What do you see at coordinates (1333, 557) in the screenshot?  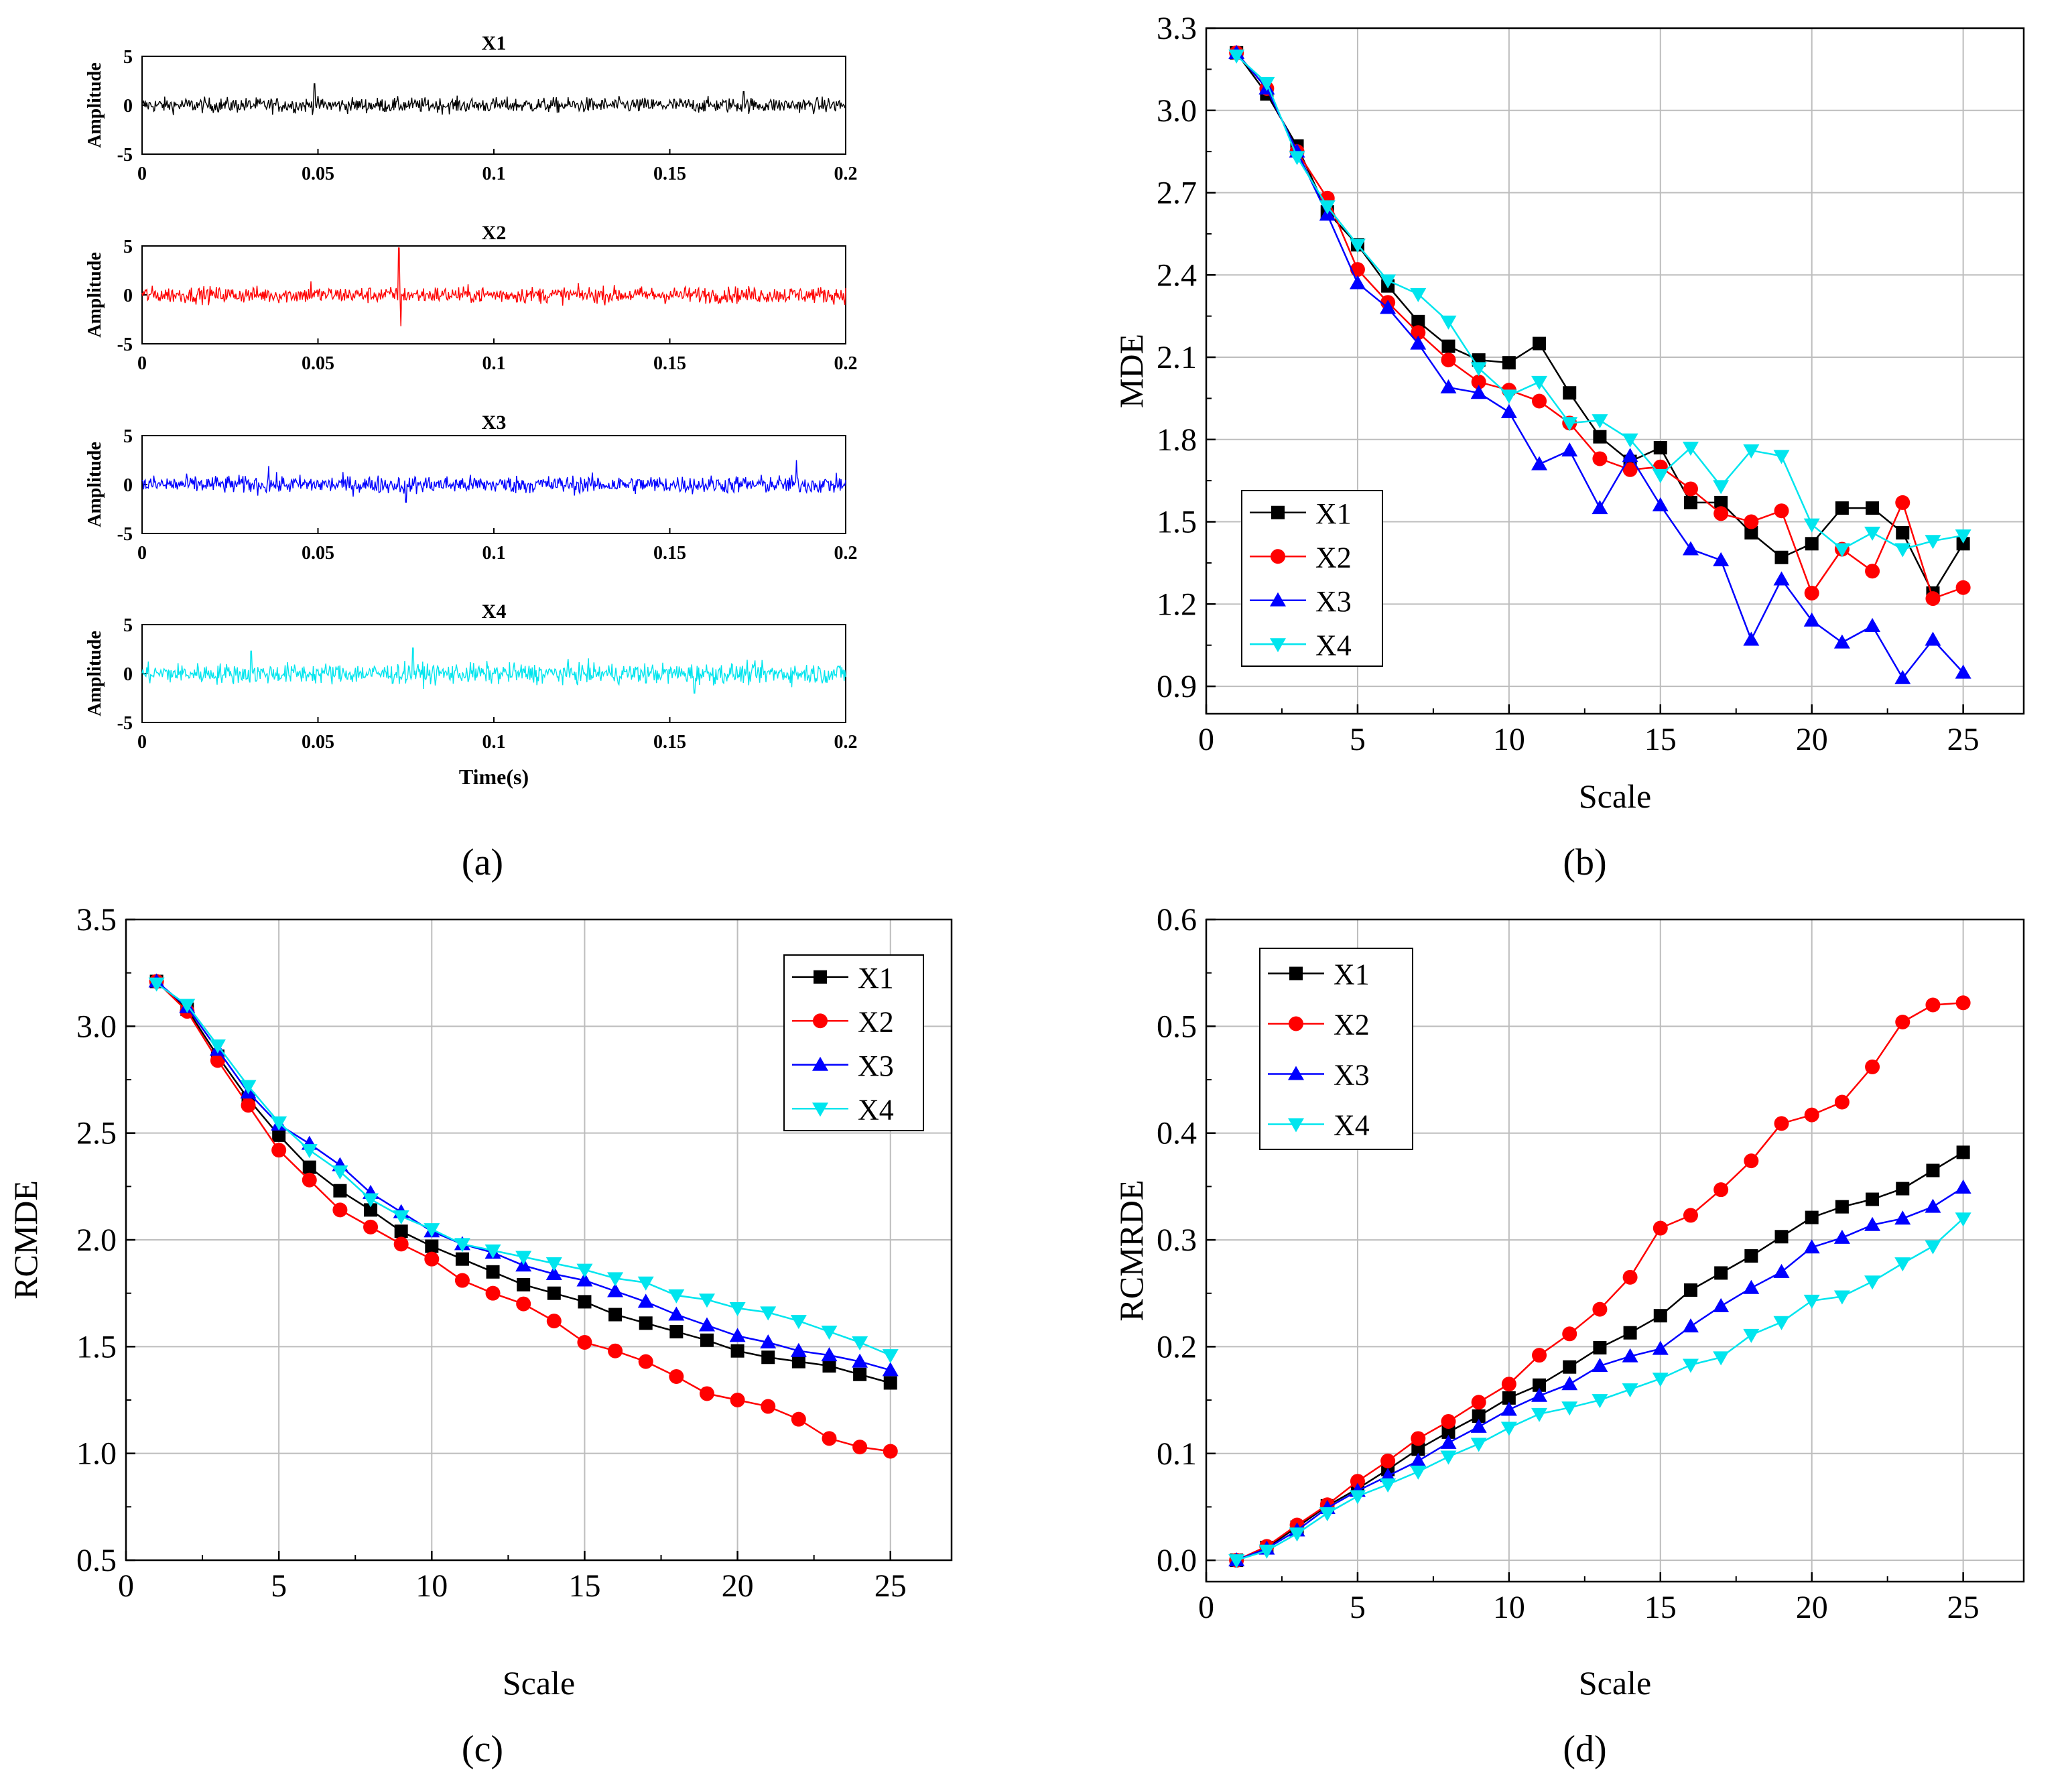 I see `legend-label-X2: X2` at bounding box center [1333, 557].